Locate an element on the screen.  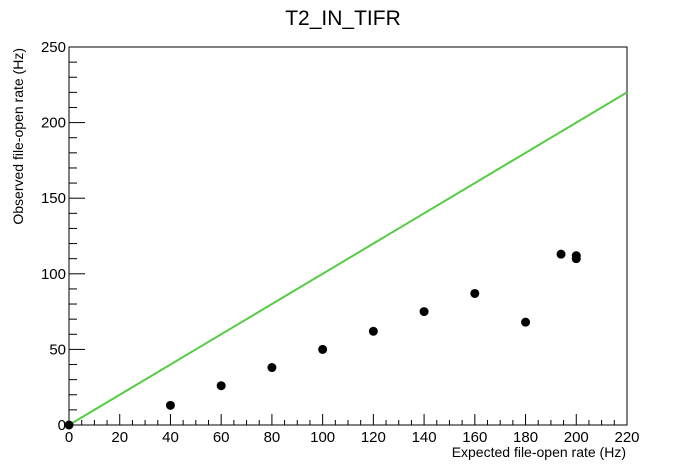
x-tick-label: 200 is located at coordinates (576, 437).